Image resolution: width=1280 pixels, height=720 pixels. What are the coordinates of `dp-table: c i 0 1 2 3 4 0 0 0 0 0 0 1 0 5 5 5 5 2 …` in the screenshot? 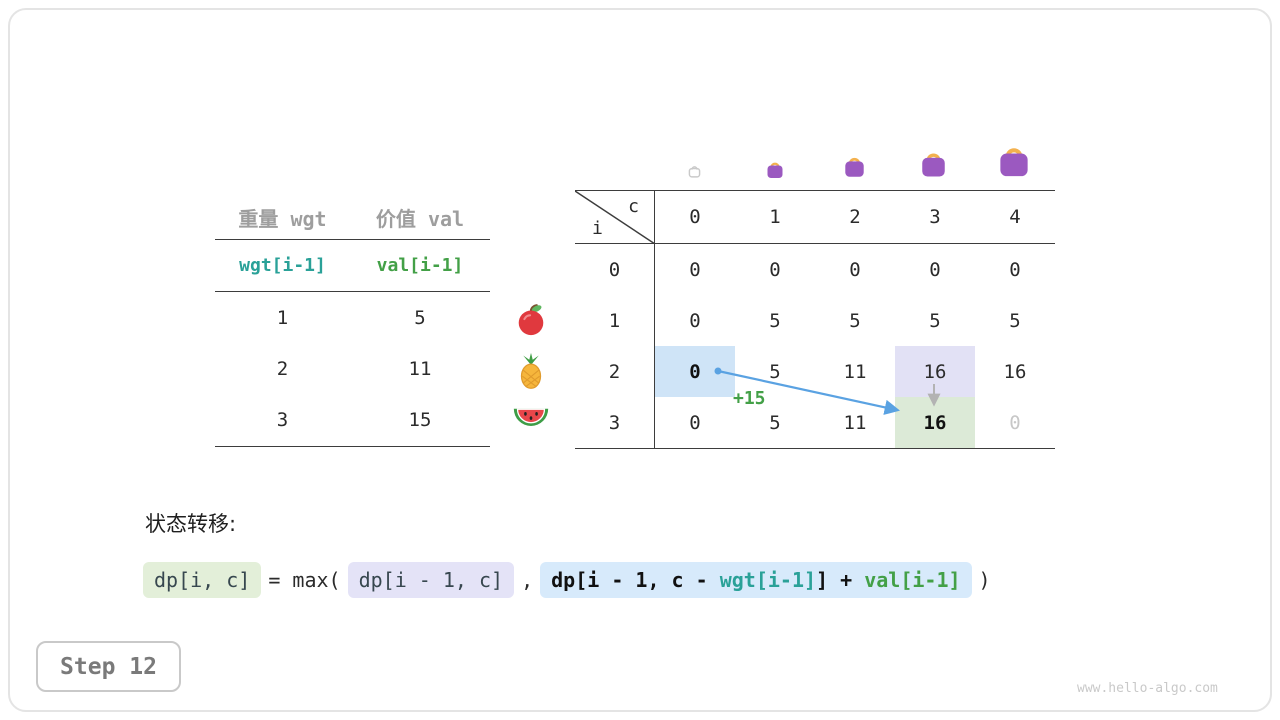 It's located at (815, 319).